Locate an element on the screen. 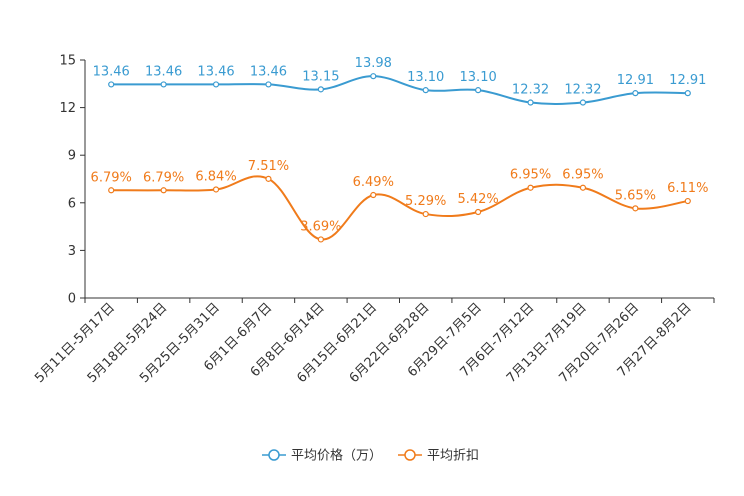 The image size is (744, 496). legend-label: 平均价格（万） is located at coordinates (336, 456).